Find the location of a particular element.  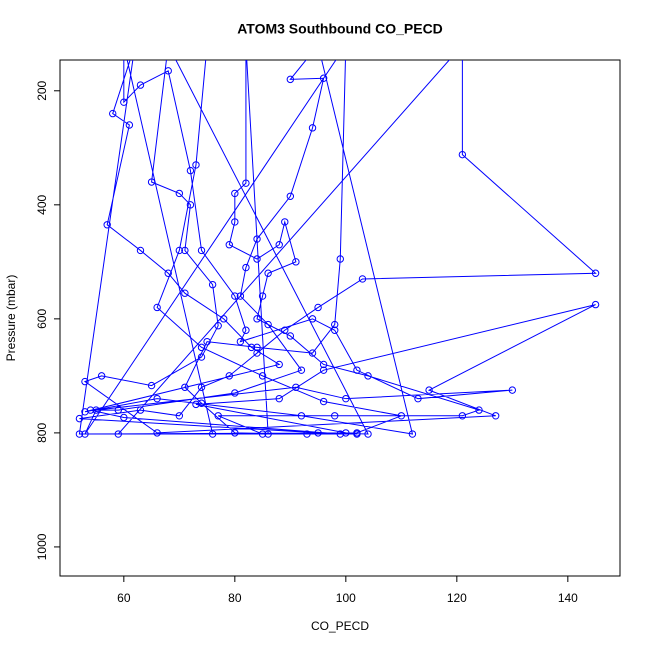

y-tick-label: 200 is located at coordinates (42, 90).